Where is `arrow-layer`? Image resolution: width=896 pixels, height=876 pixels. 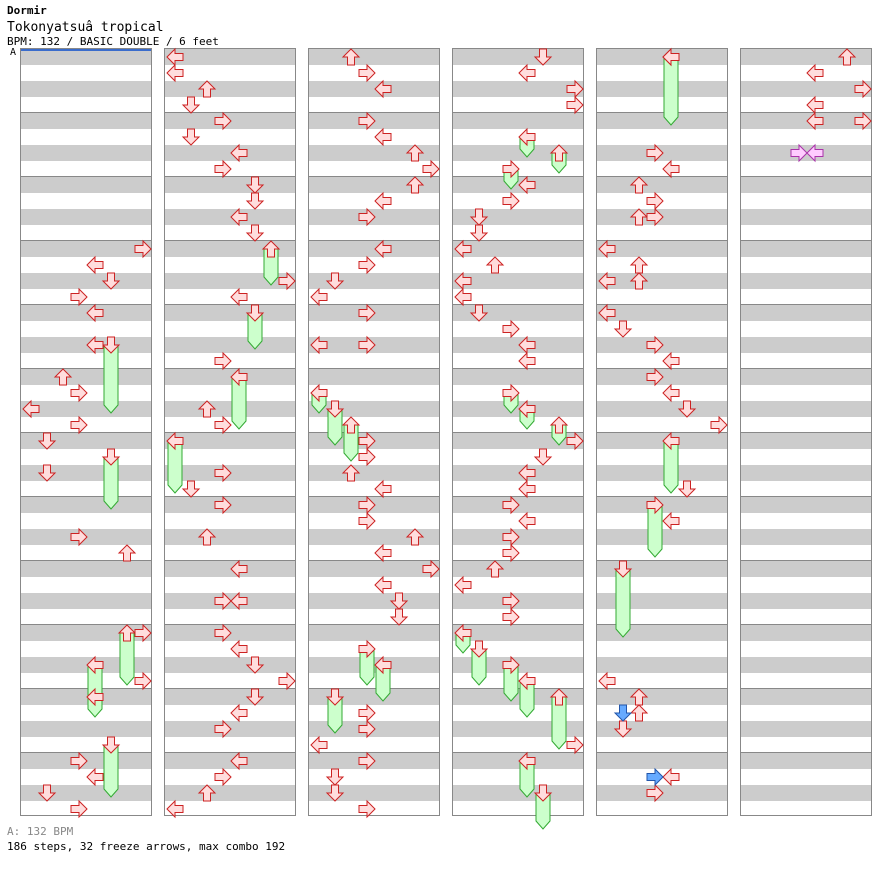 arrow-layer is located at coordinates (663, 425).